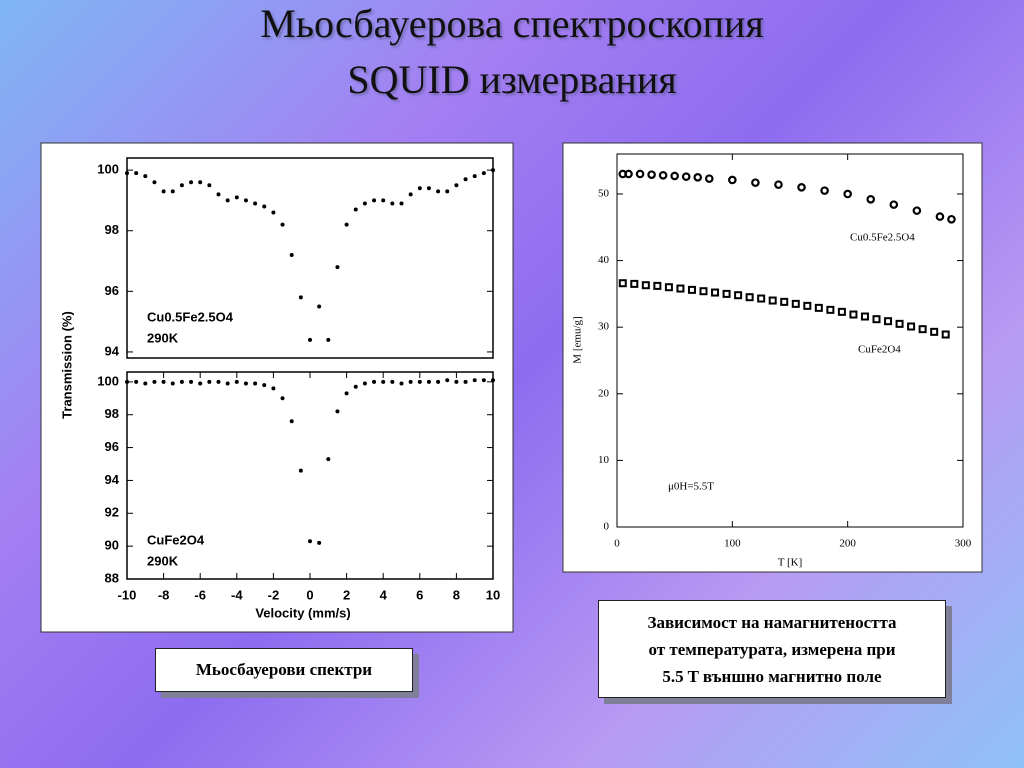 The height and width of the screenshot is (768, 1024). What do you see at coordinates (963, 544) in the screenshot?
I see `x-tick-label: 300` at bounding box center [963, 544].